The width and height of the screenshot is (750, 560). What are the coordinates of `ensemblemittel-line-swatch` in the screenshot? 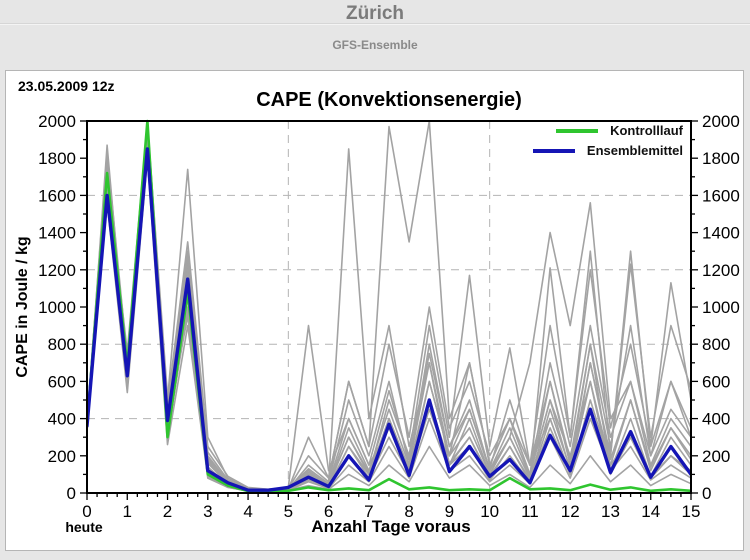 It's located at (553, 150).